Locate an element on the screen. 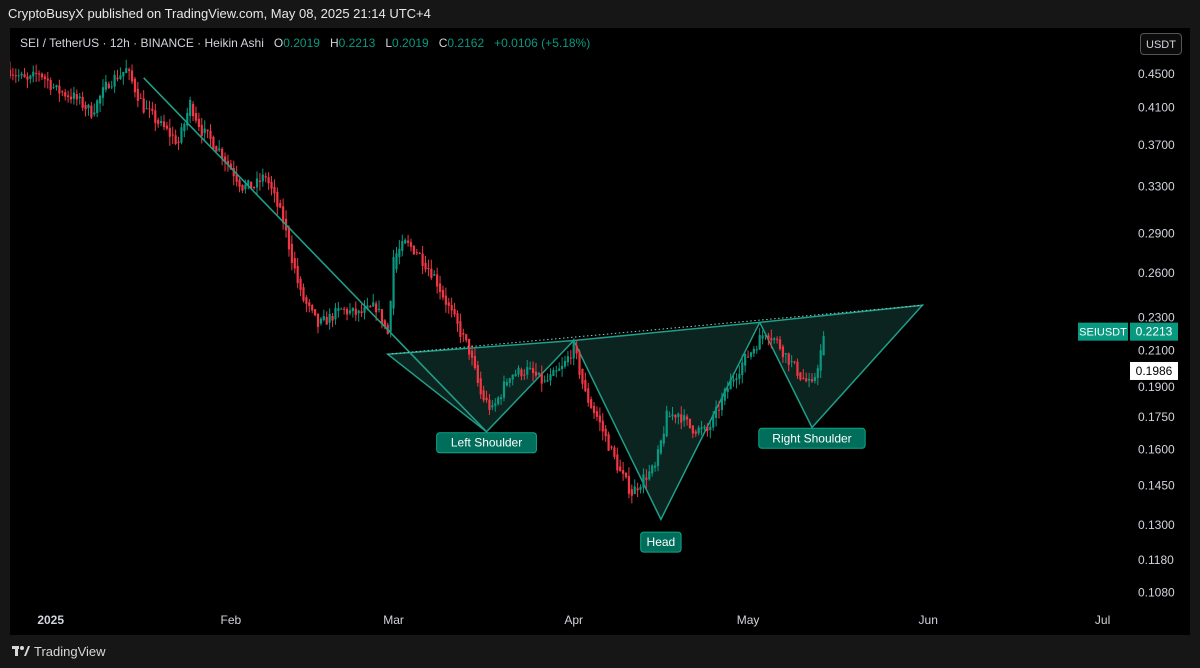  y-tick-label: 0.1750 is located at coordinates (1156, 417).